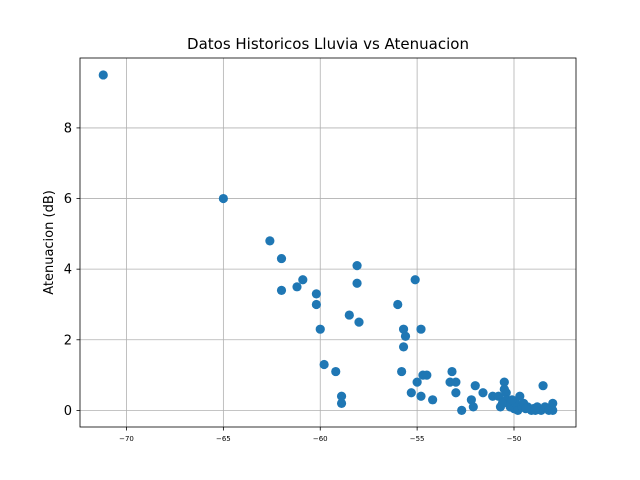 This screenshot has height=480, width=640. Describe the element at coordinates (417, 439) in the screenshot. I see `x-tick-label: −55` at that location.